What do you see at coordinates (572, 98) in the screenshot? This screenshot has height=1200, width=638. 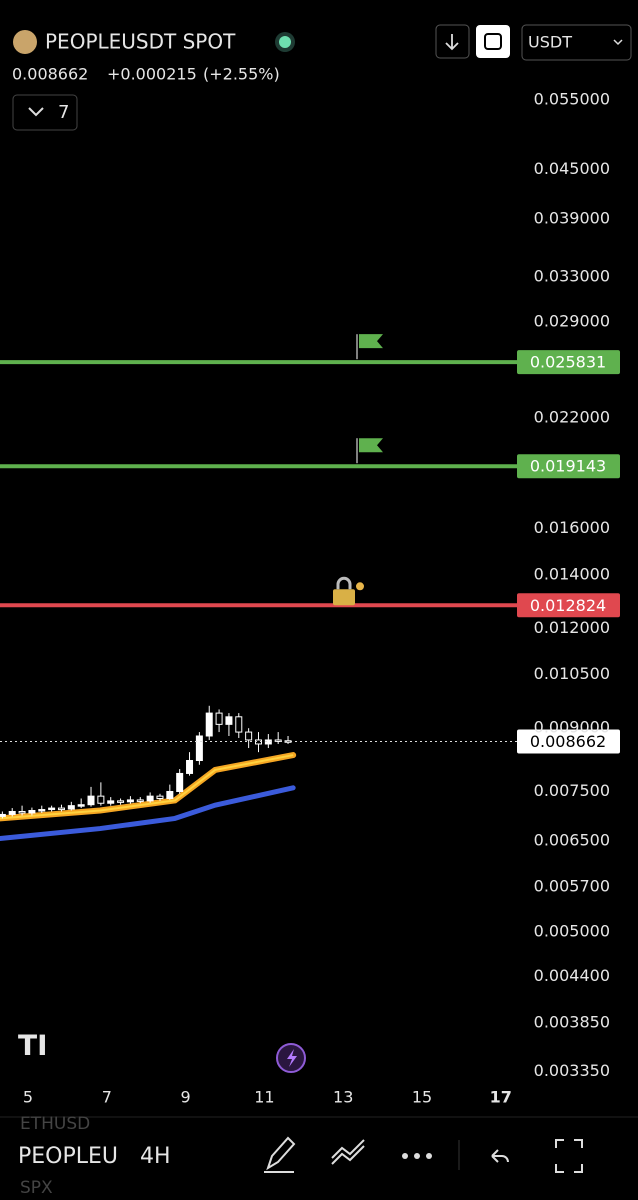 I see `y-tick-label: 0.055000` at bounding box center [572, 98].